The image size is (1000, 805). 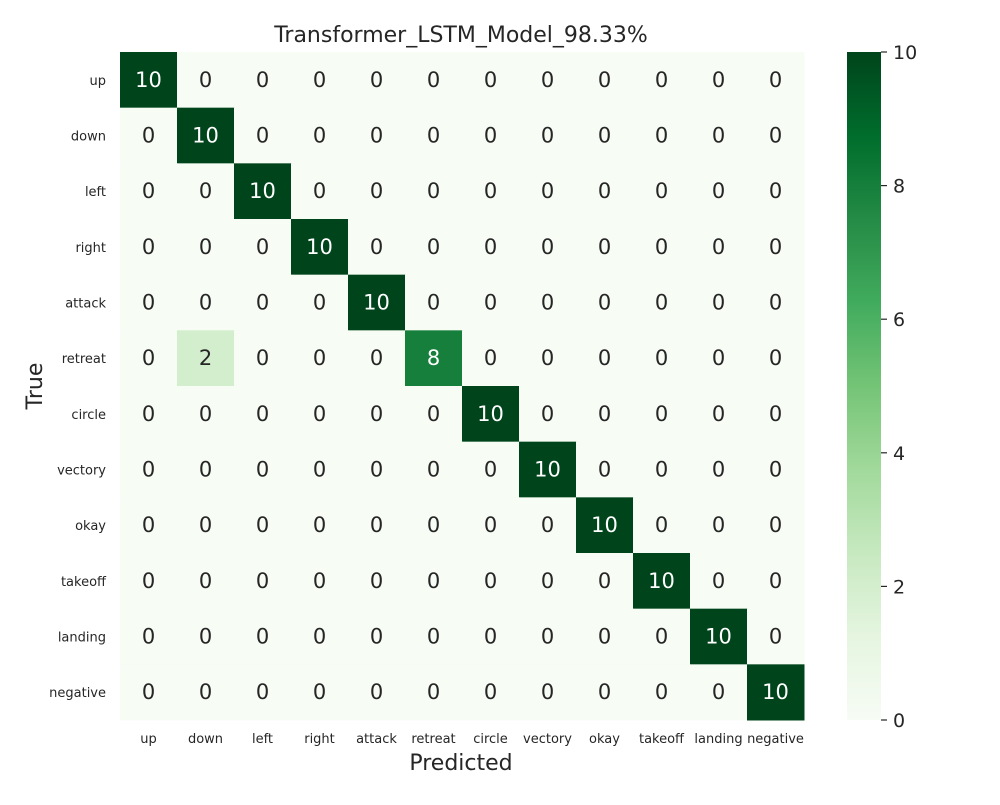 What do you see at coordinates (77, 693) in the screenshot?
I see `y-tick-label: negative` at bounding box center [77, 693].